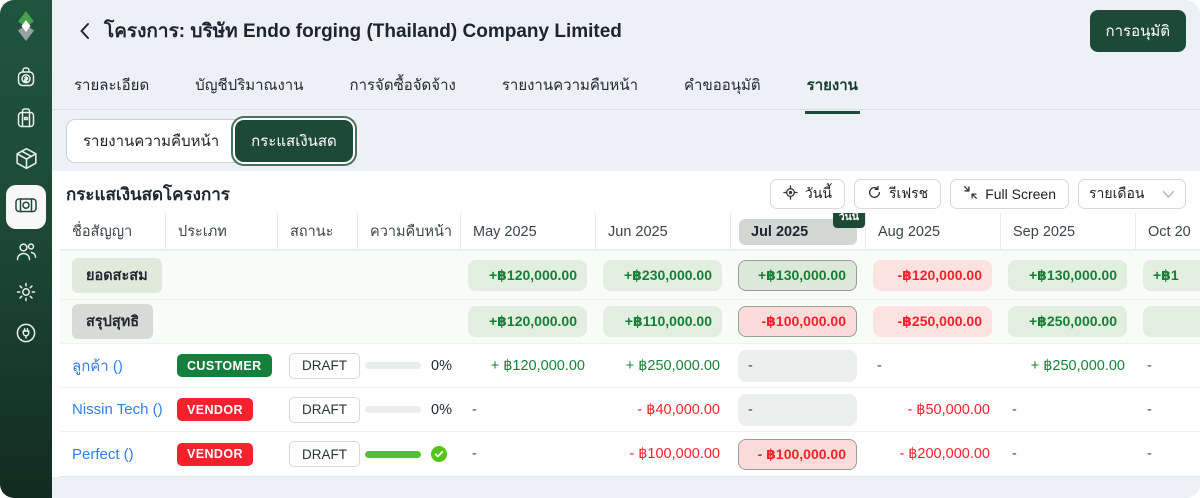 The height and width of the screenshot is (498, 1200). What do you see at coordinates (103, 454) in the screenshot?
I see `contract-link: Perfect ()` at bounding box center [103, 454].